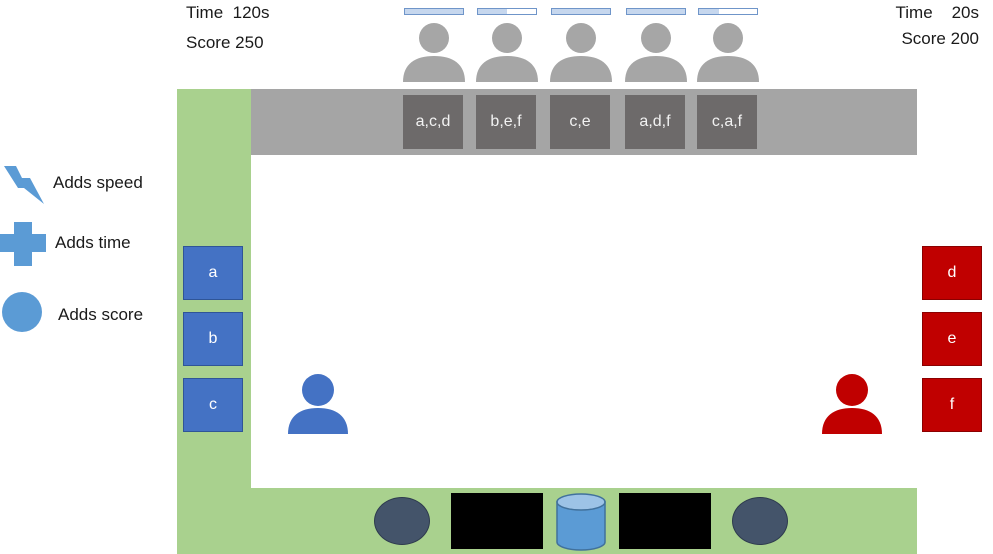  What do you see at coordinates (213, 273) in the screenshot?
I see `ingredient-a: a` at bounding box center [213, 273].